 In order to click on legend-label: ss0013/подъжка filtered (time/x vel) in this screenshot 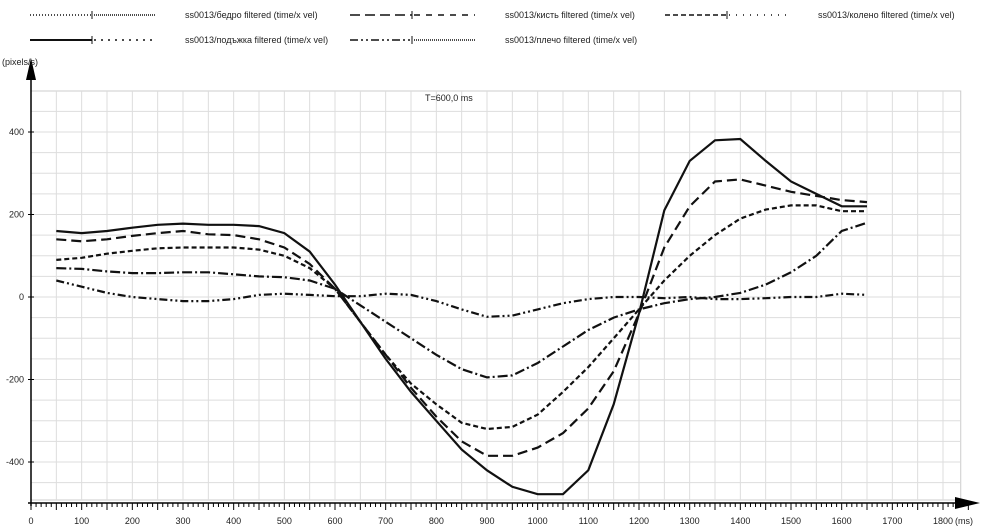, I will do `click(256, 40)`.